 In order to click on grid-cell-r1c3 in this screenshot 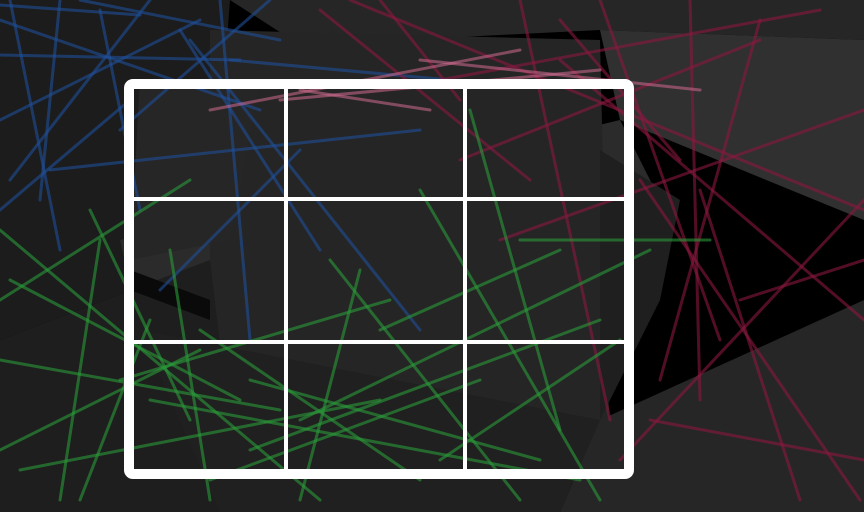, I will do `click(545, 143)`.